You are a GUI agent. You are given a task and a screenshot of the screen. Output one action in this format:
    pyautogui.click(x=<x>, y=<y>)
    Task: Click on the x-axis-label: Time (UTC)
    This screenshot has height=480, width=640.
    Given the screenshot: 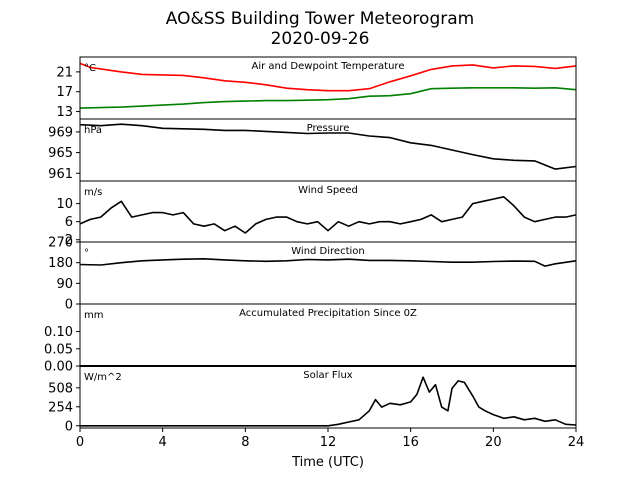 What is the action you would take?
    pyautogui.click(x=327, y=462)
    